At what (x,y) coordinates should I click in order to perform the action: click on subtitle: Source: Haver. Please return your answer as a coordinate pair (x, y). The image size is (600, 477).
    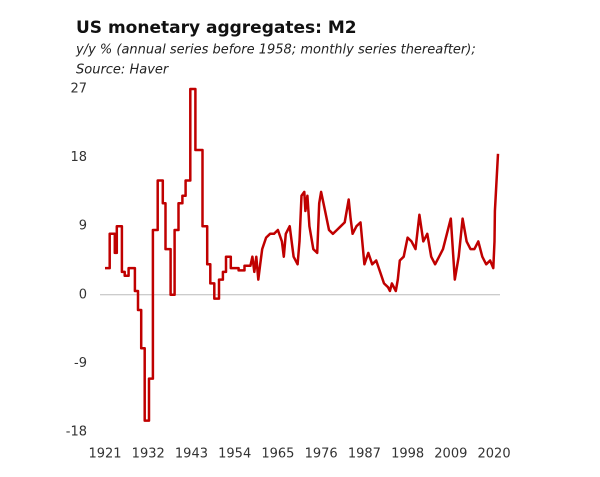
    Looking at the image, I should click on (123, 70).